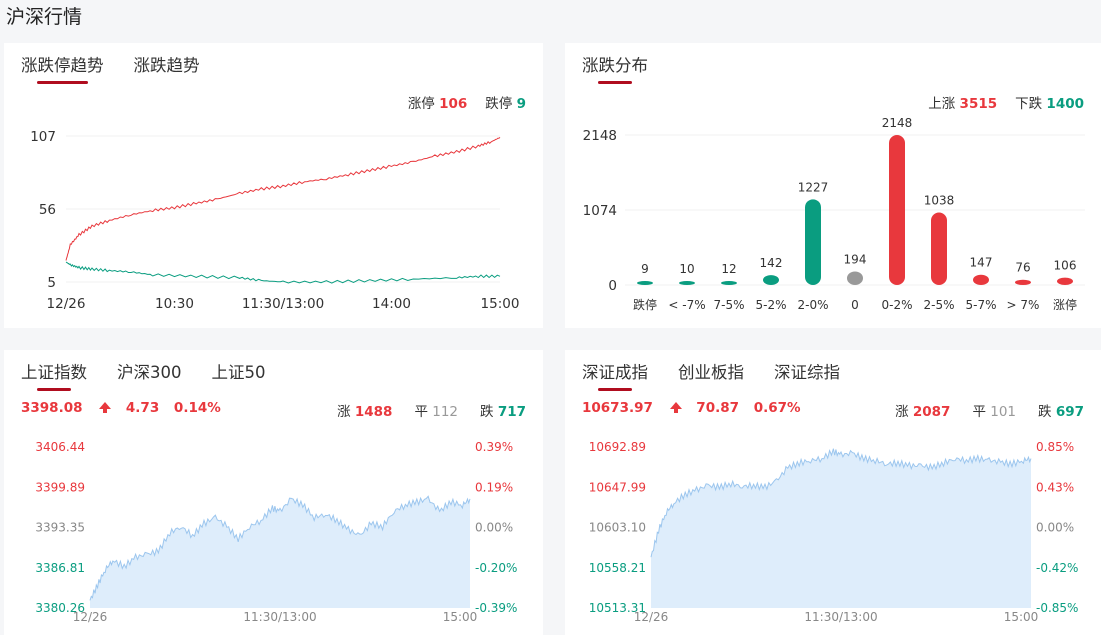  I want to click on y-tick-label: 3380.26, so click(60, 608).